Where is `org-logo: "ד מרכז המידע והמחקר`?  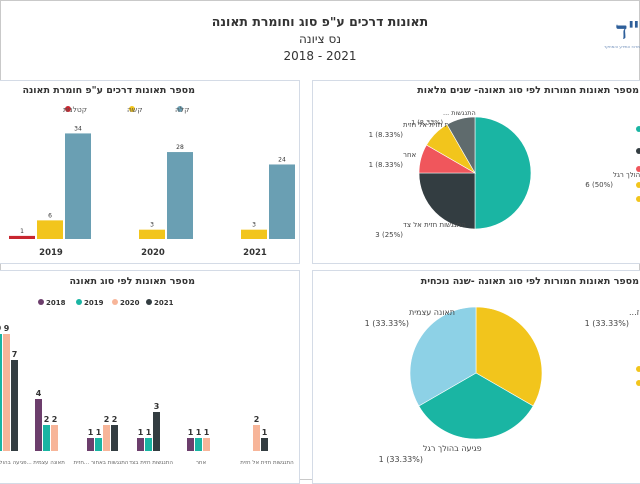 org-logo: "ד מרכז המידע והמחקר is located at coordinates (620, 33).